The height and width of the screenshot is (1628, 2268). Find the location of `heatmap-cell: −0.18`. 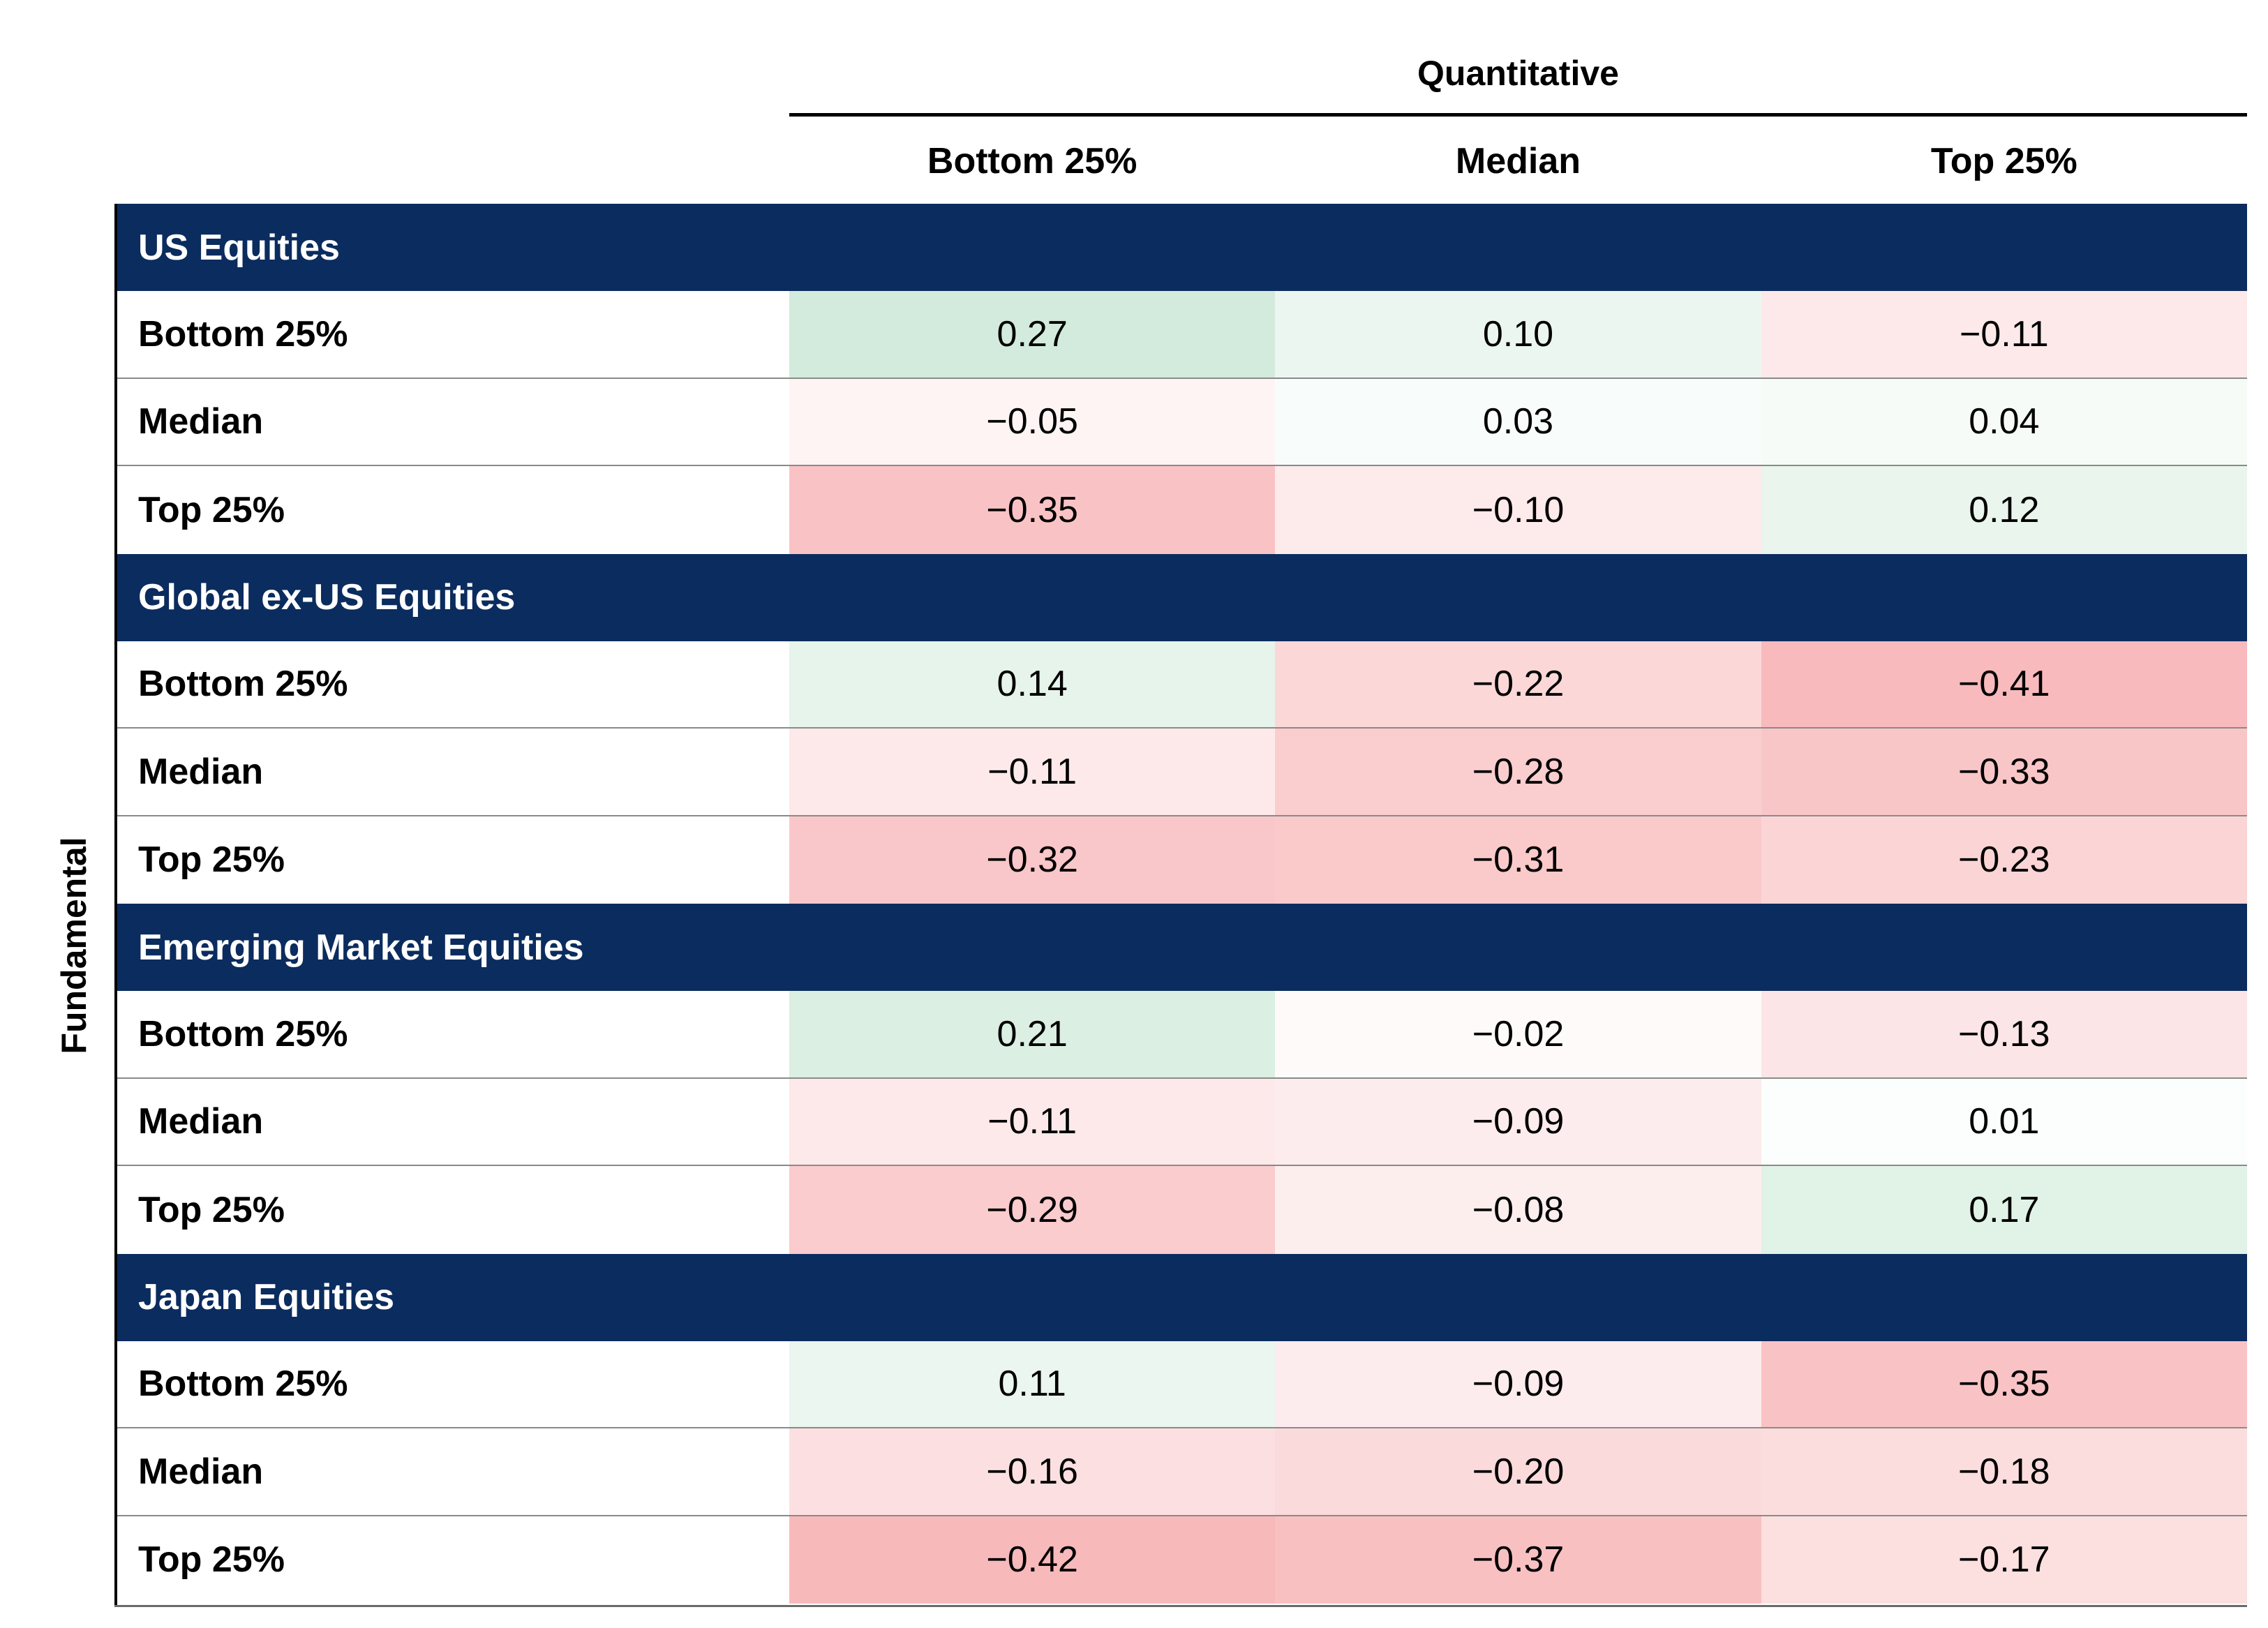

heatmap-cell: −0.18 is located at coordinates (2004, 1471).